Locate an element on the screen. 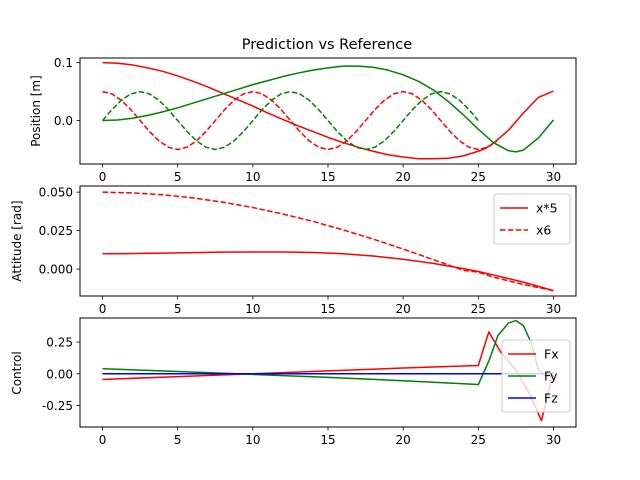 The height and width of the screenshot is (480, 640). legend-label: Fz is located at coordinates (551, 398).